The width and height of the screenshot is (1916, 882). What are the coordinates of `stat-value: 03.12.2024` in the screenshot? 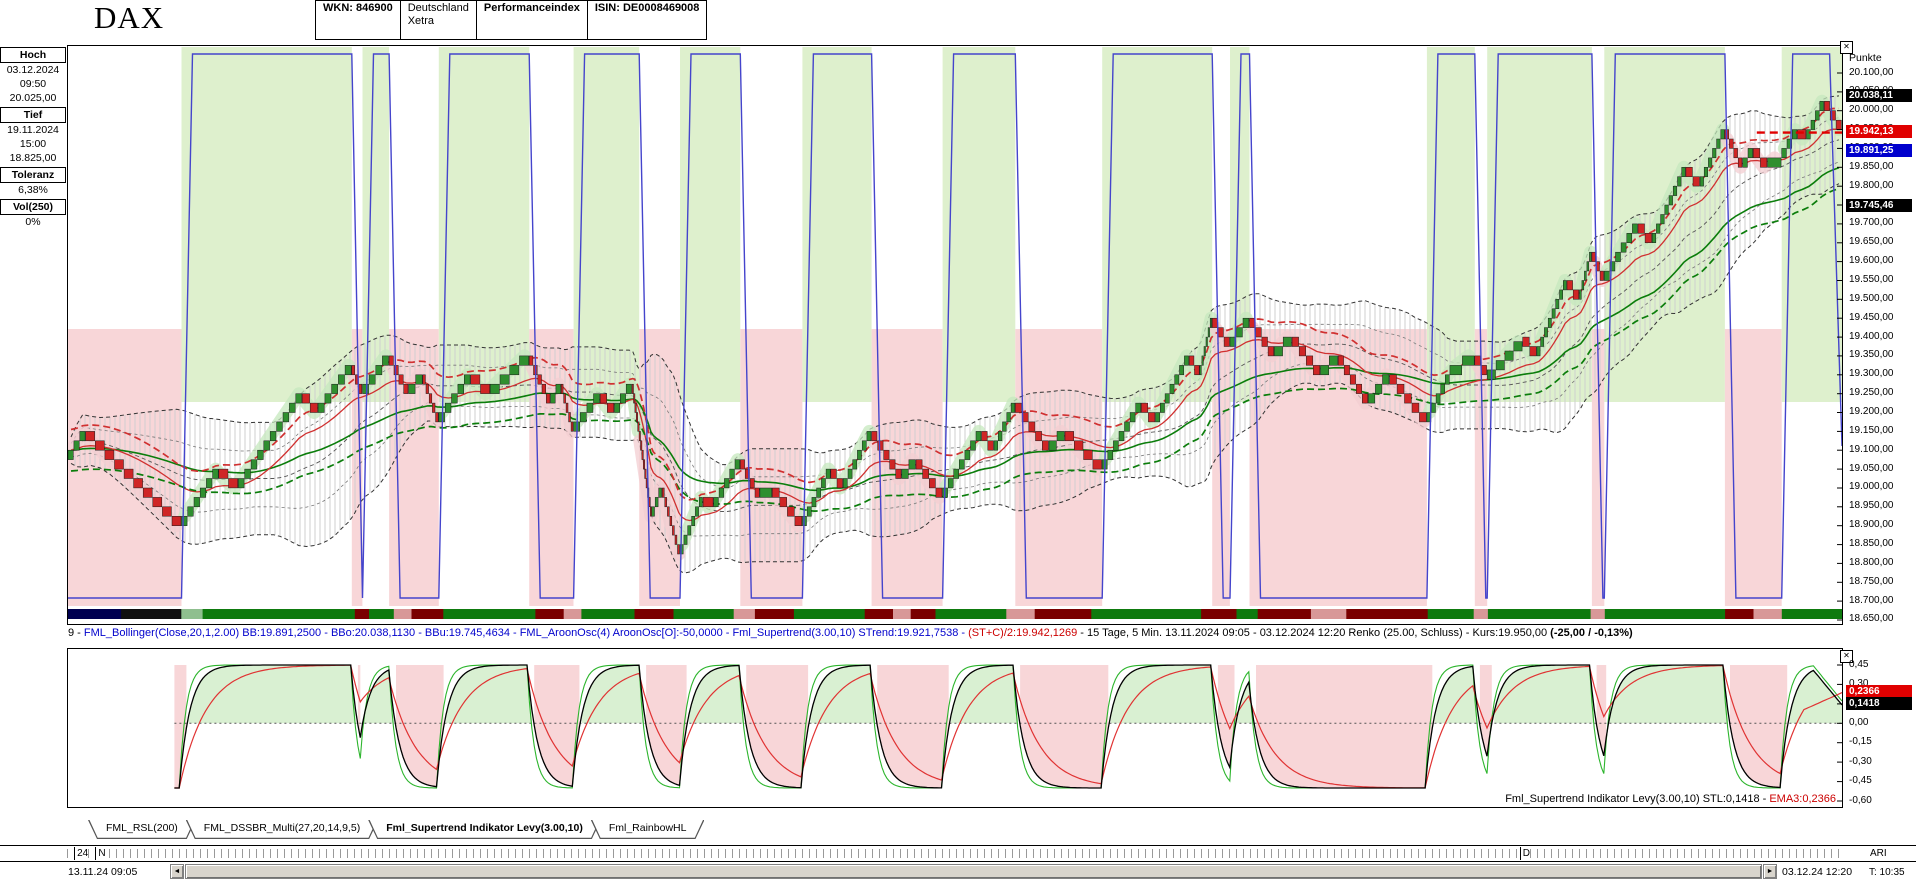 It's located at (33, 70).